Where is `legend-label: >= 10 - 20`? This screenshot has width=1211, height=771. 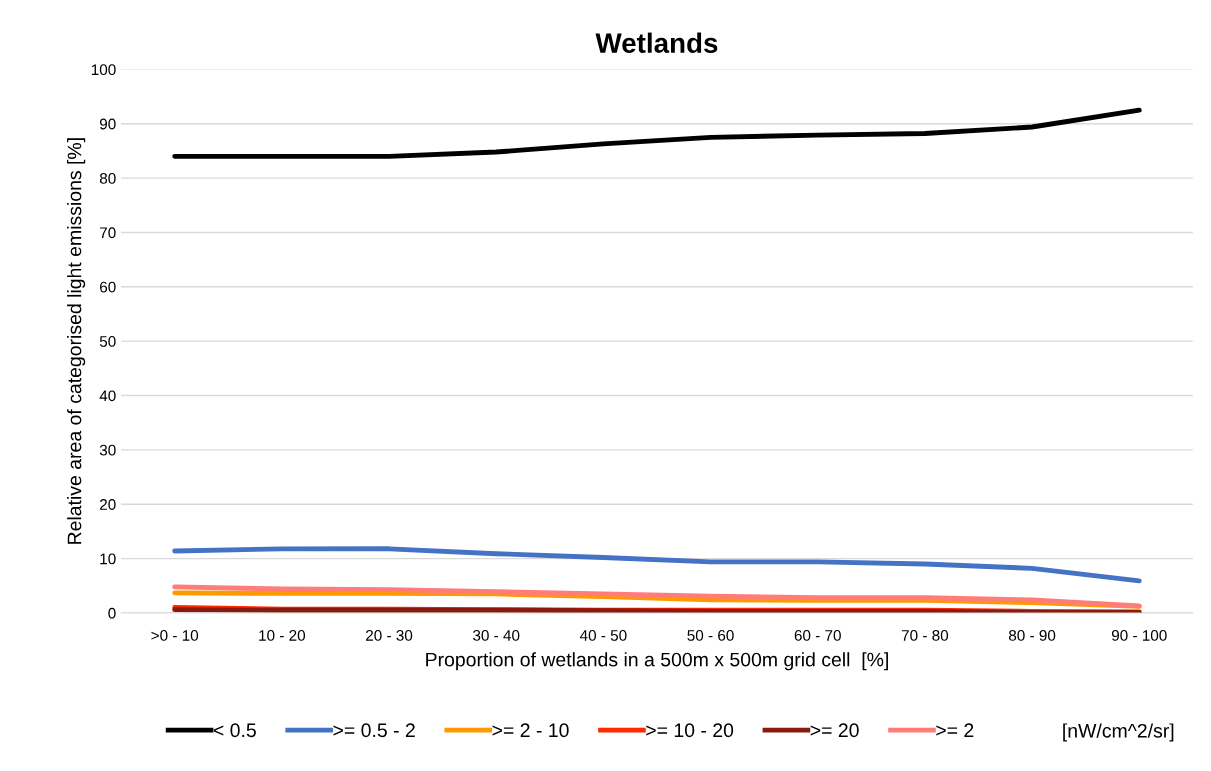
legend-label: >= 10 - 20 is located at coordinates (690, 730).